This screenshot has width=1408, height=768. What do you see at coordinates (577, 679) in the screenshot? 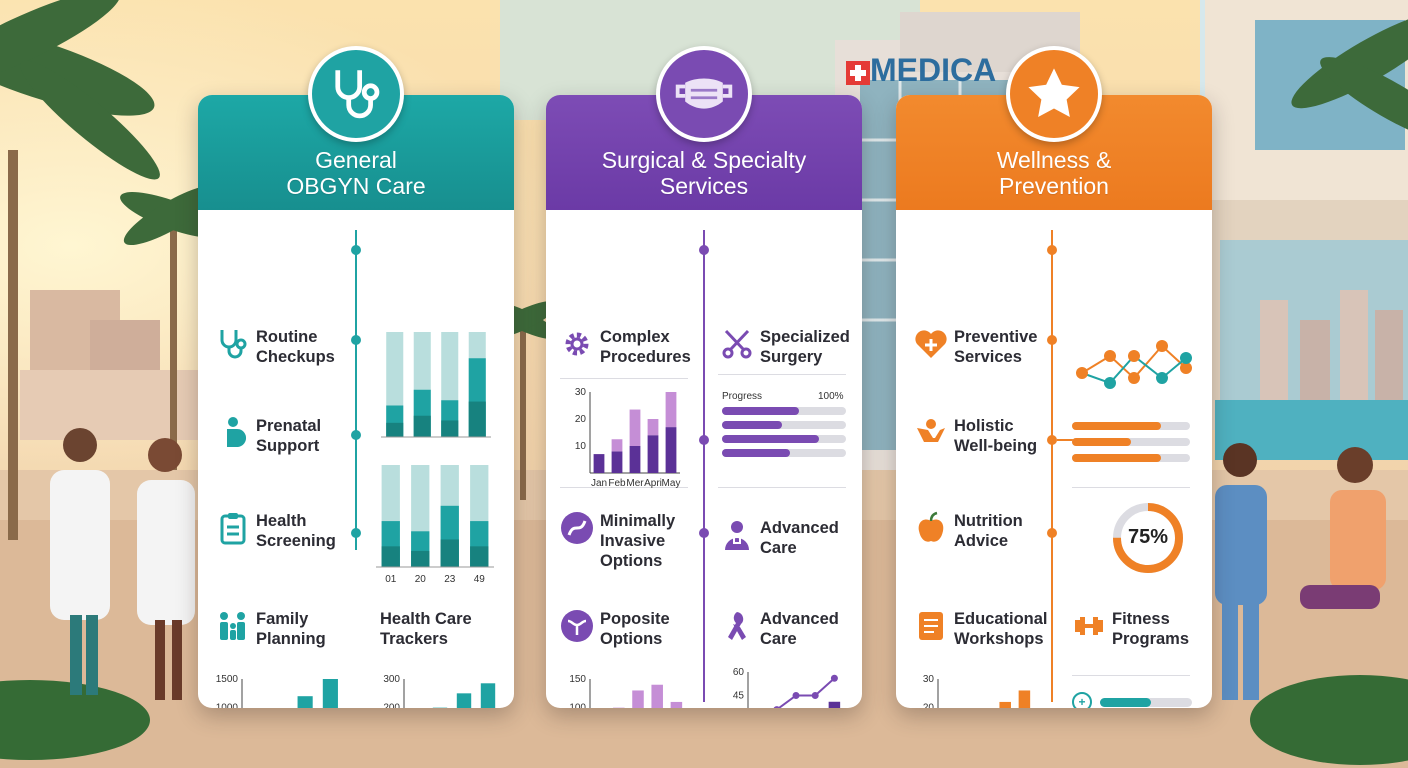
I see `y-tick-label: 150` at bounding box center [577, 679].